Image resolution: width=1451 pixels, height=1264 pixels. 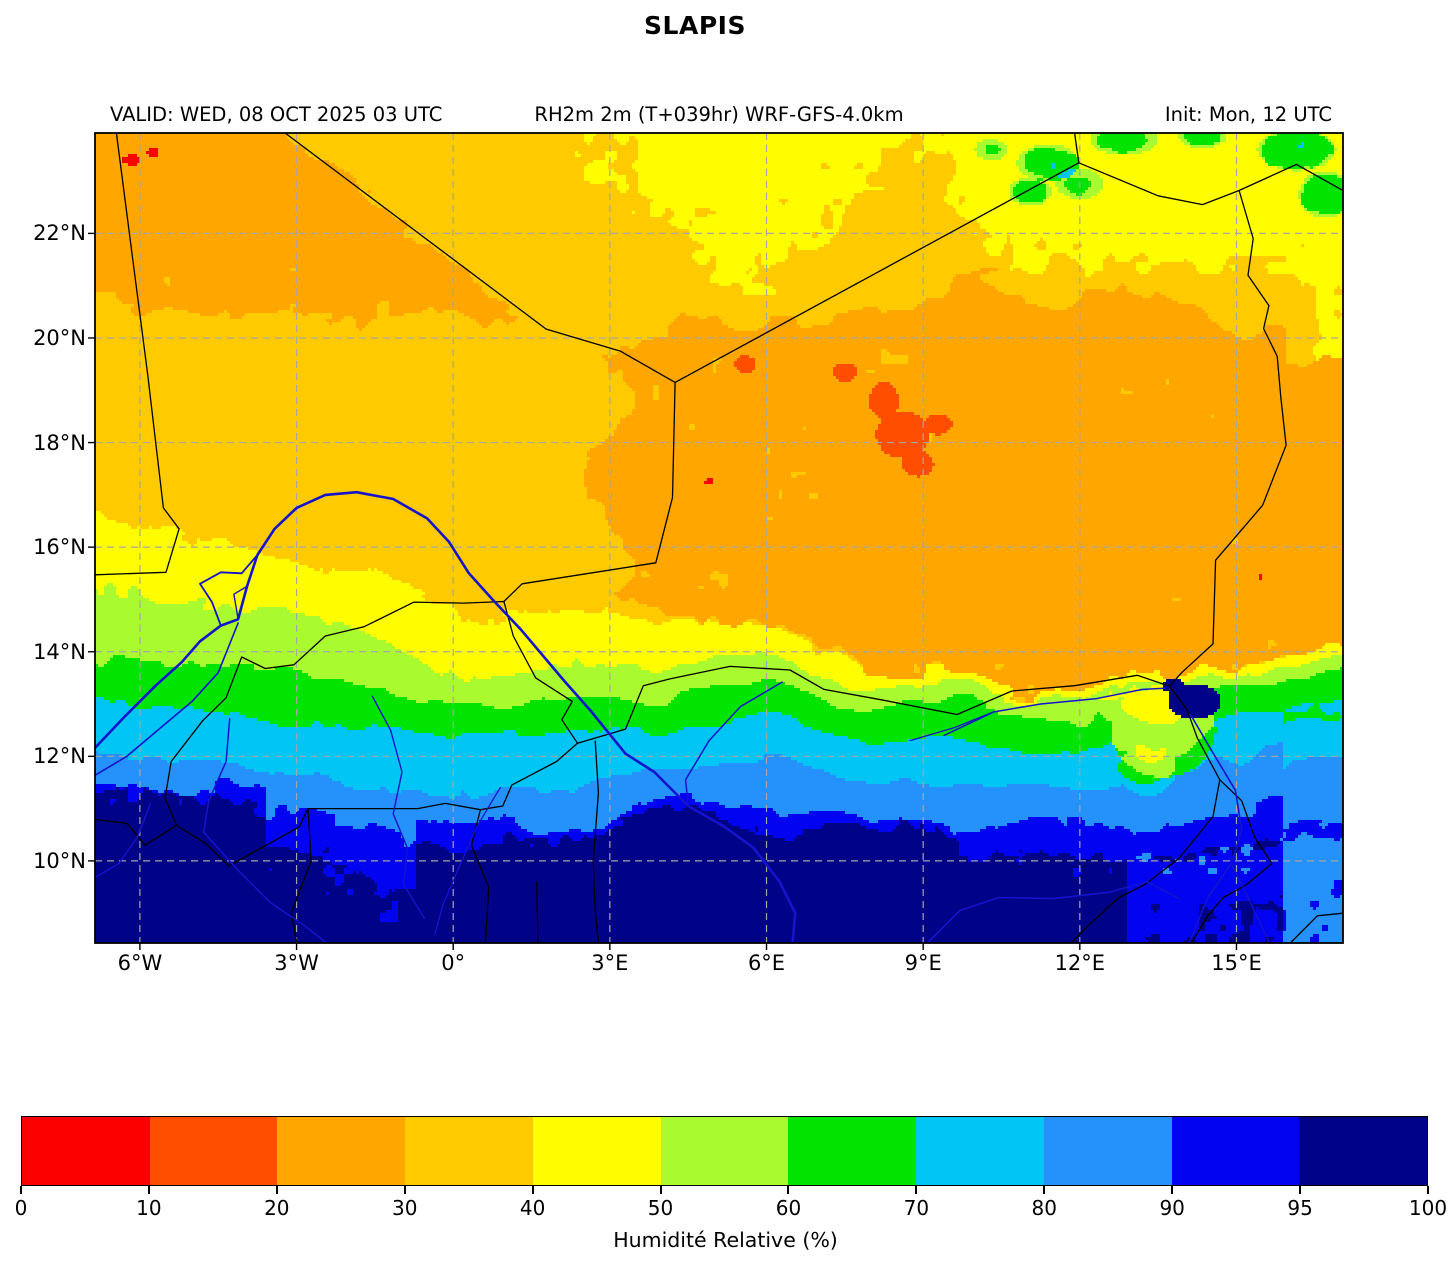 What do you see at coordinates (1236, 963) in the screenshot?
I see `x-tick-label: 15°E` at bounding box center [1236, 963].